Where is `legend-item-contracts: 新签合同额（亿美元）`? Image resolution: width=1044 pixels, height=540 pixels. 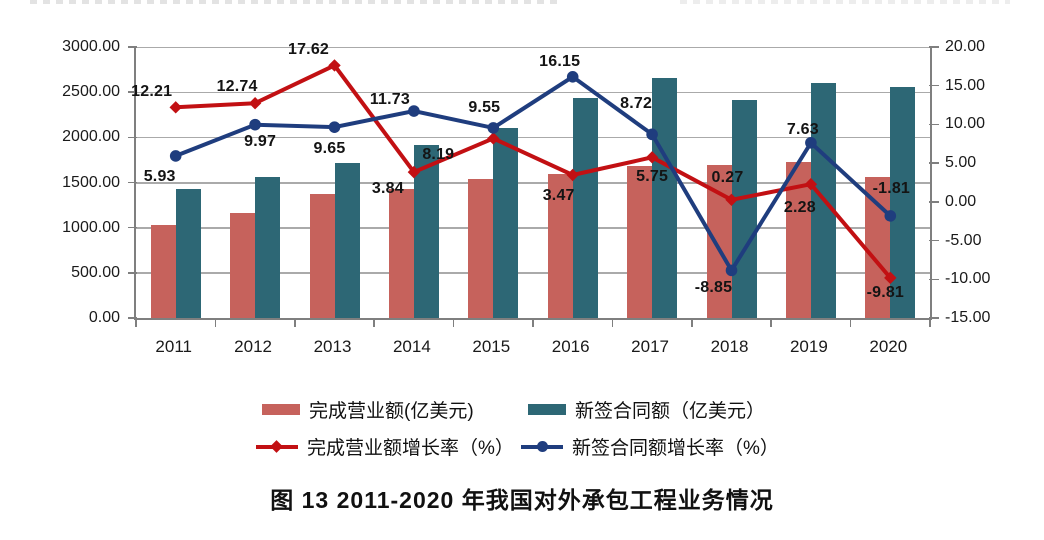
legend-item-contracts: 新签合同额（亿美元） is located at coordinates (646, 409).